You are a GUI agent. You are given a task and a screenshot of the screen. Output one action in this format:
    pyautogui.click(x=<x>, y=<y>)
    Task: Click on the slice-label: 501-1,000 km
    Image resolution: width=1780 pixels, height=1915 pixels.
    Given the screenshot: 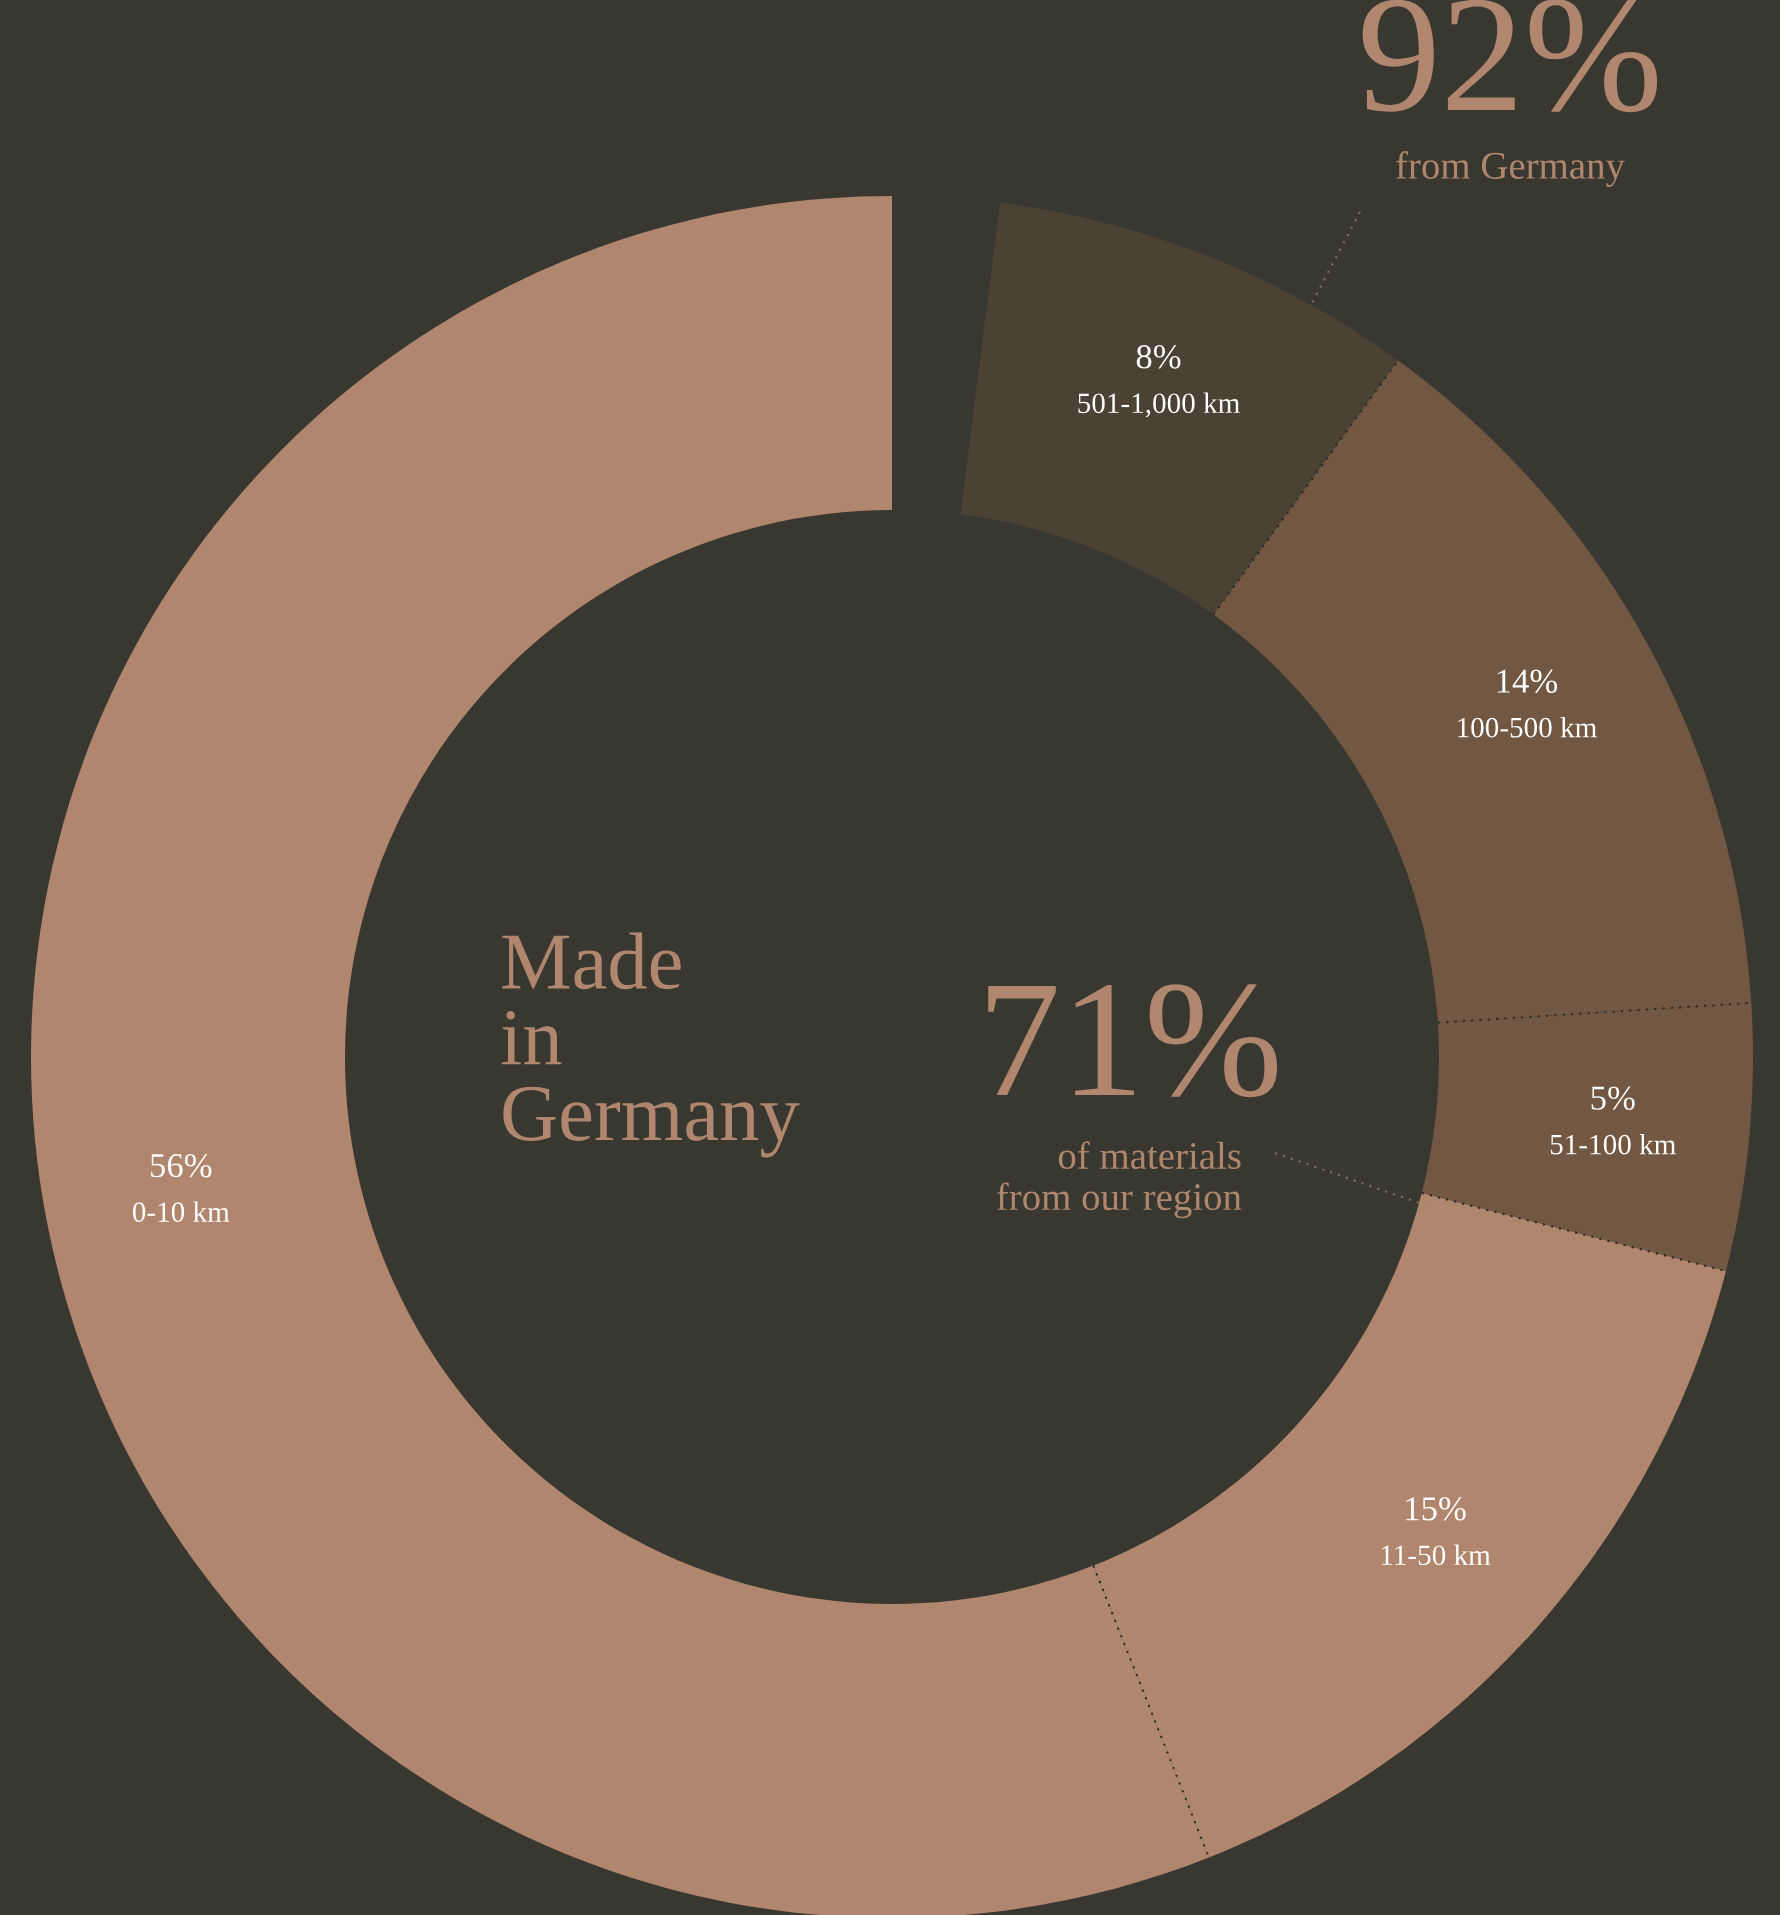 What is the action you would take?
    pyautogui.click(x=1159, y=405)
    